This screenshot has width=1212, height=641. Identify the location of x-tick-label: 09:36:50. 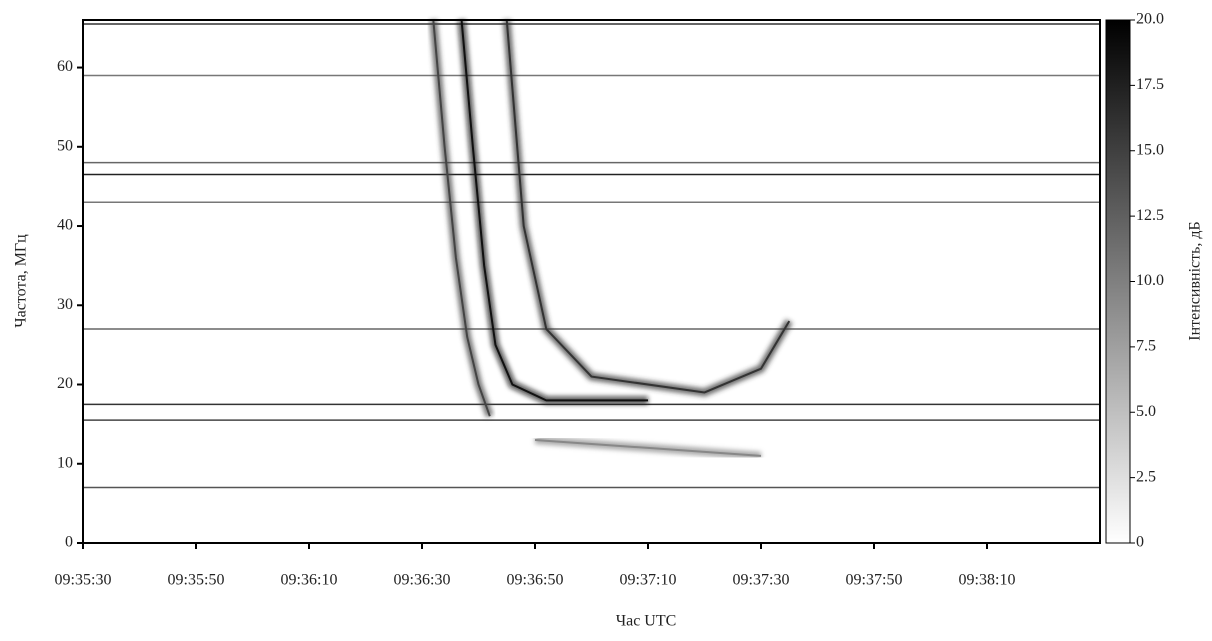
(535, 580).